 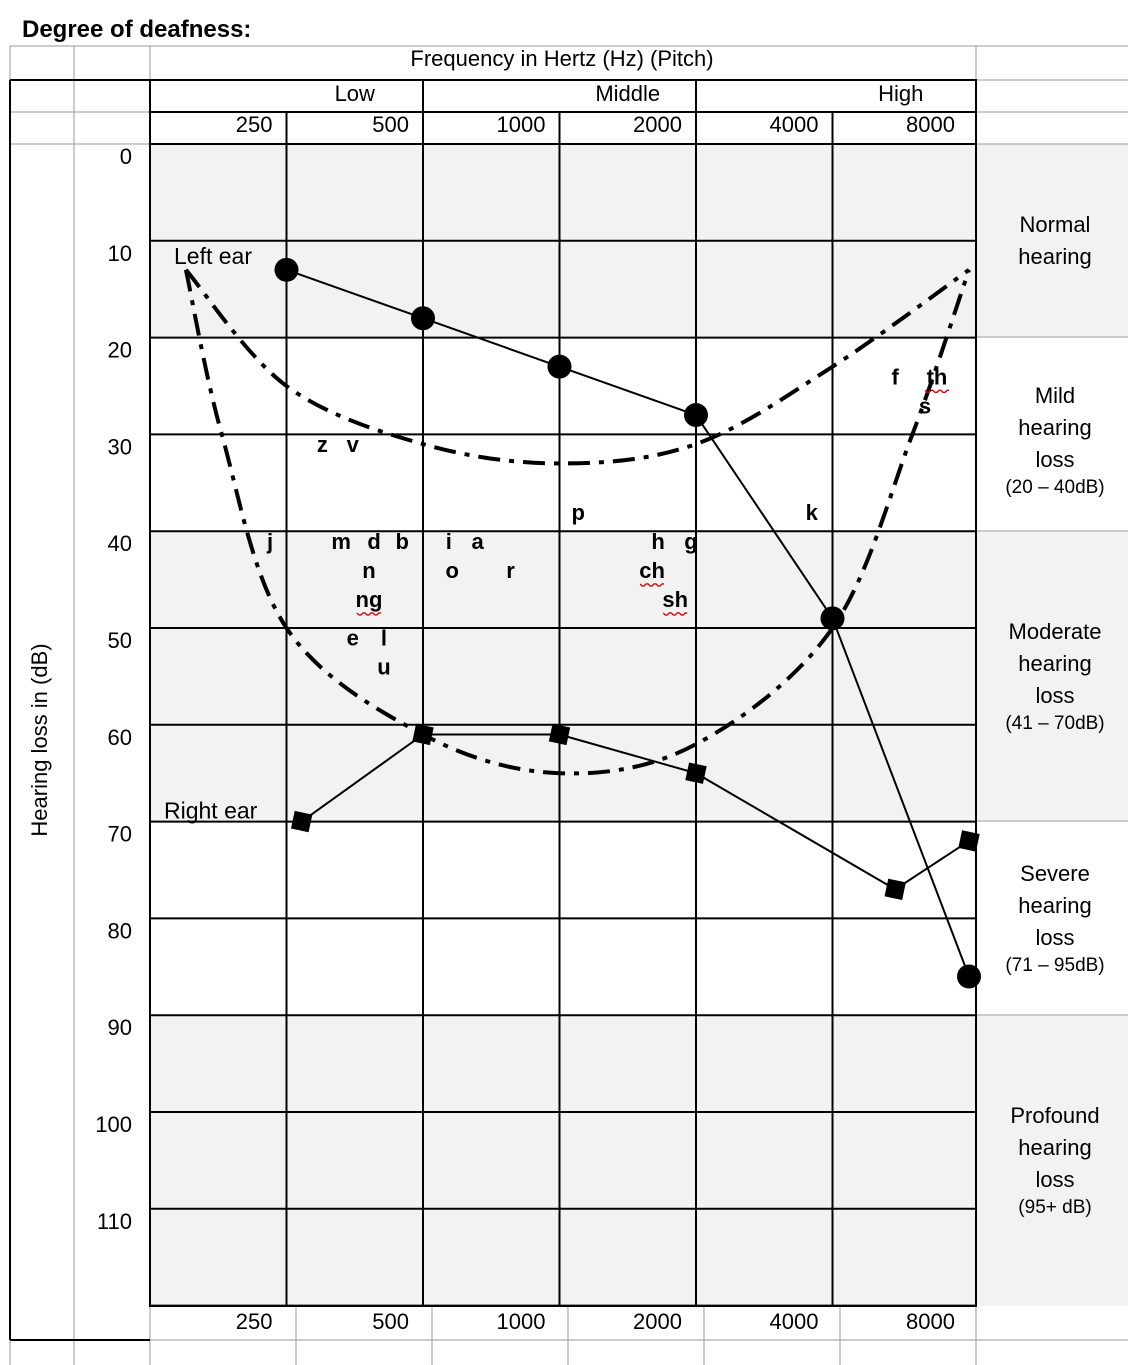 I want to click on x-tick-bottom-250: 250, so click(x=254, y=1321).